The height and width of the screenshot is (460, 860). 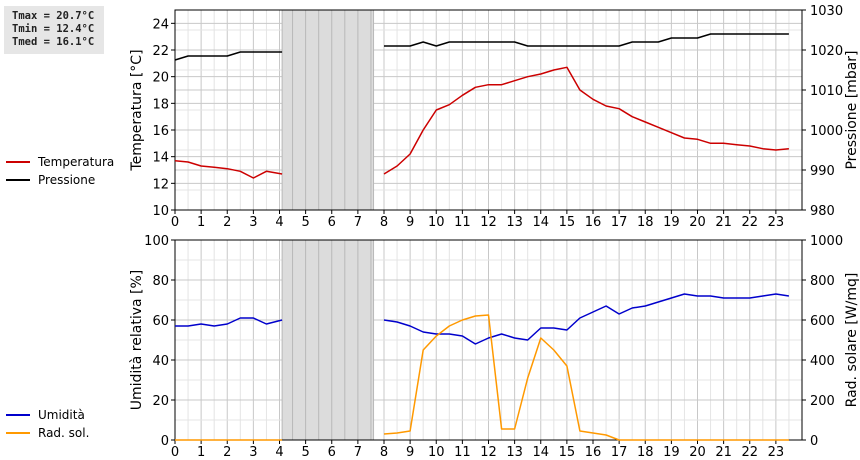 What do you see at coordinates (822, 401) in the screenshot?
I see `y2-tick-label: 200` at bounding box center [822, 401].